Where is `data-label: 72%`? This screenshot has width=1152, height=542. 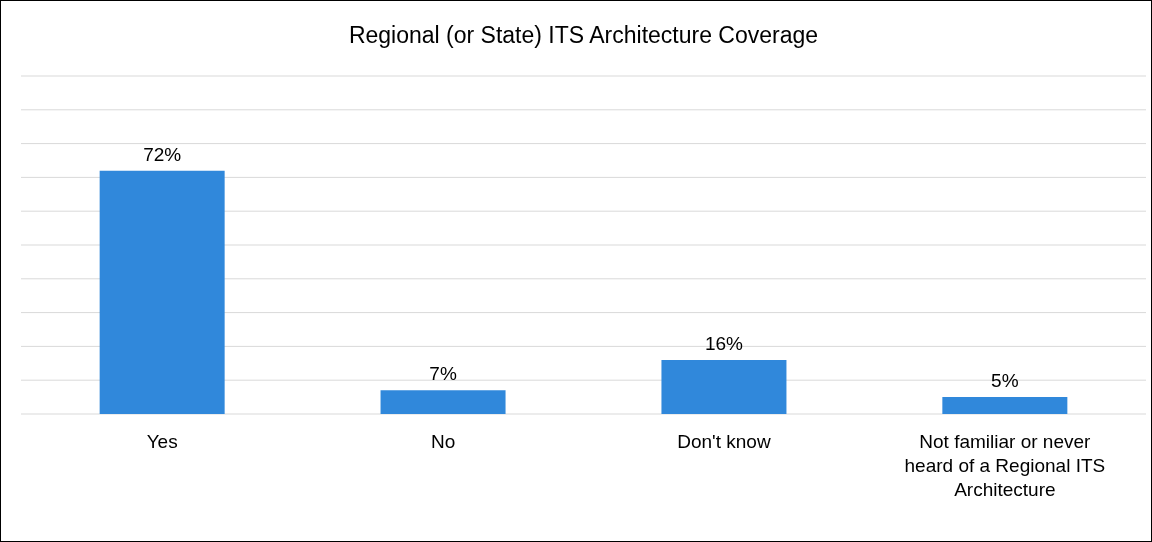 data-label: 72% is located at coordinates (162, 154).